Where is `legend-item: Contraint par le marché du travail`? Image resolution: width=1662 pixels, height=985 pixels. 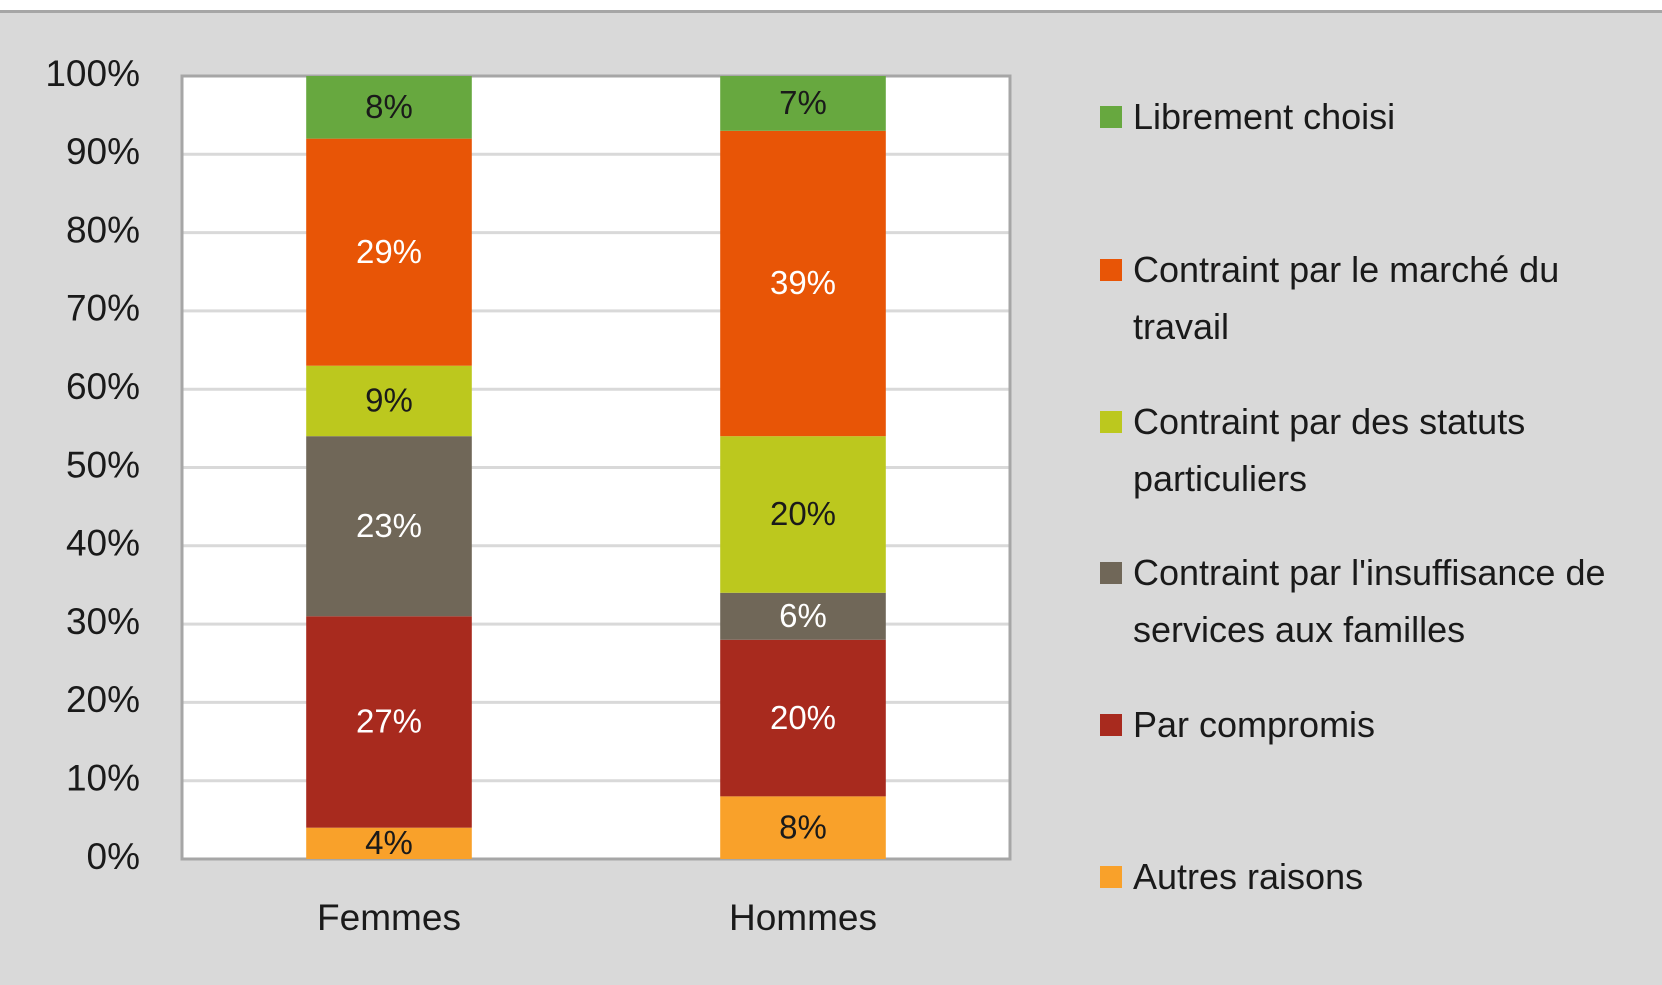 legend-item: Contraint par le marché du travail is located at coordinates (1370, 298).